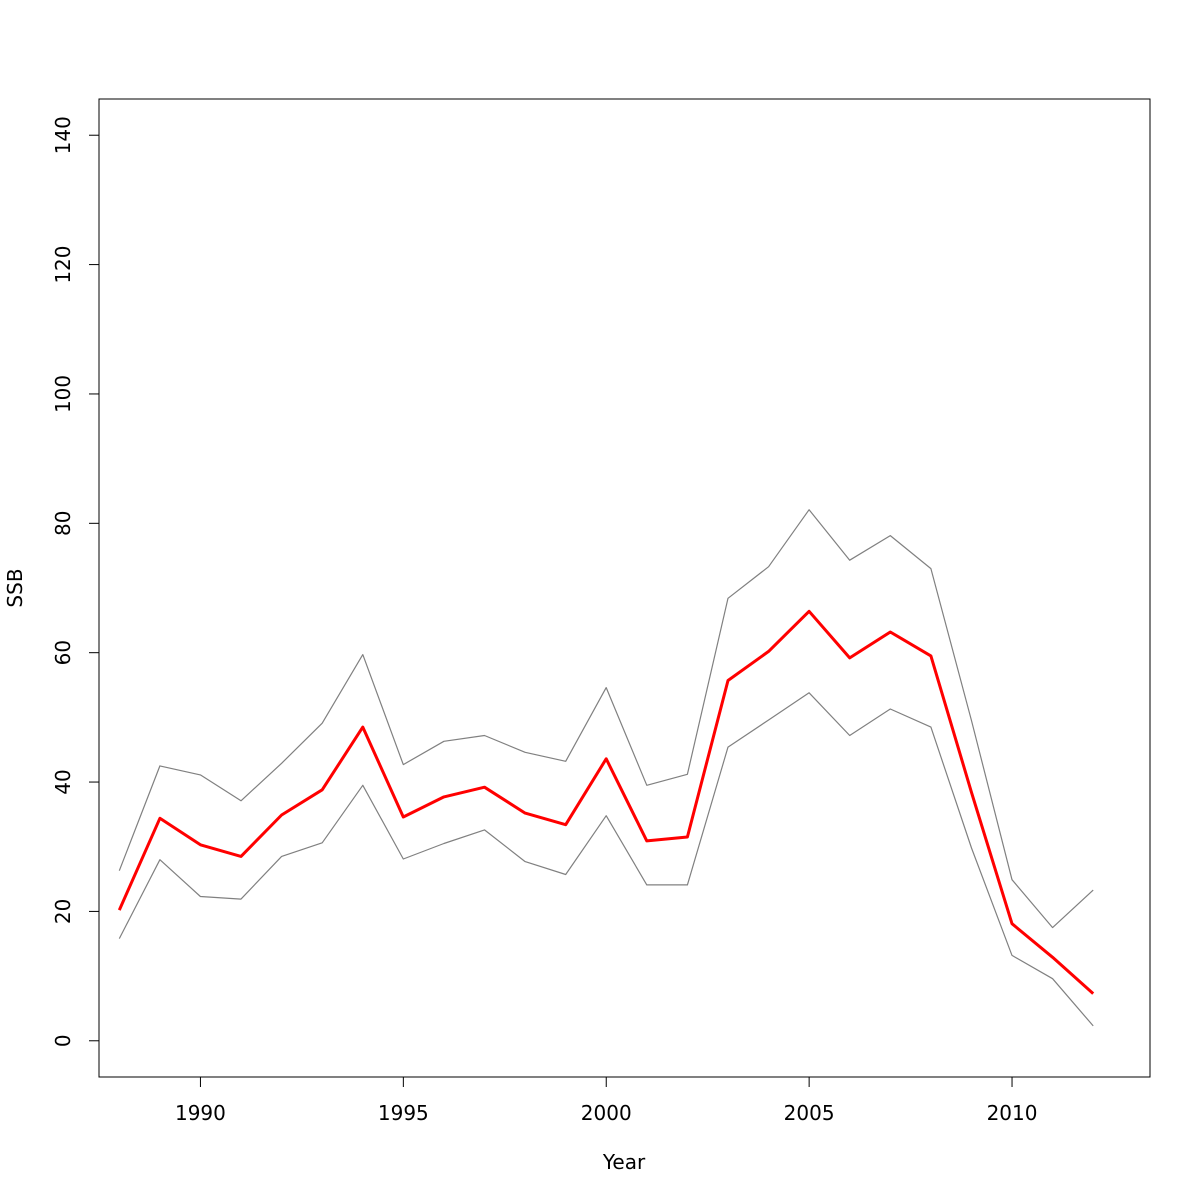  I want to click on y-tick-label: 60, so click(63, 652).